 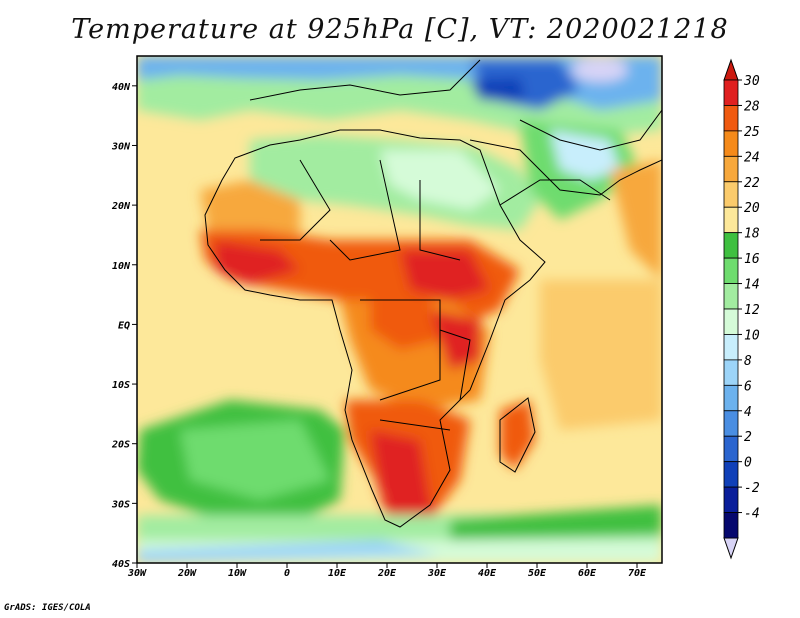 I want to click on colorbar-label: 12, so click(x=752, y=310).